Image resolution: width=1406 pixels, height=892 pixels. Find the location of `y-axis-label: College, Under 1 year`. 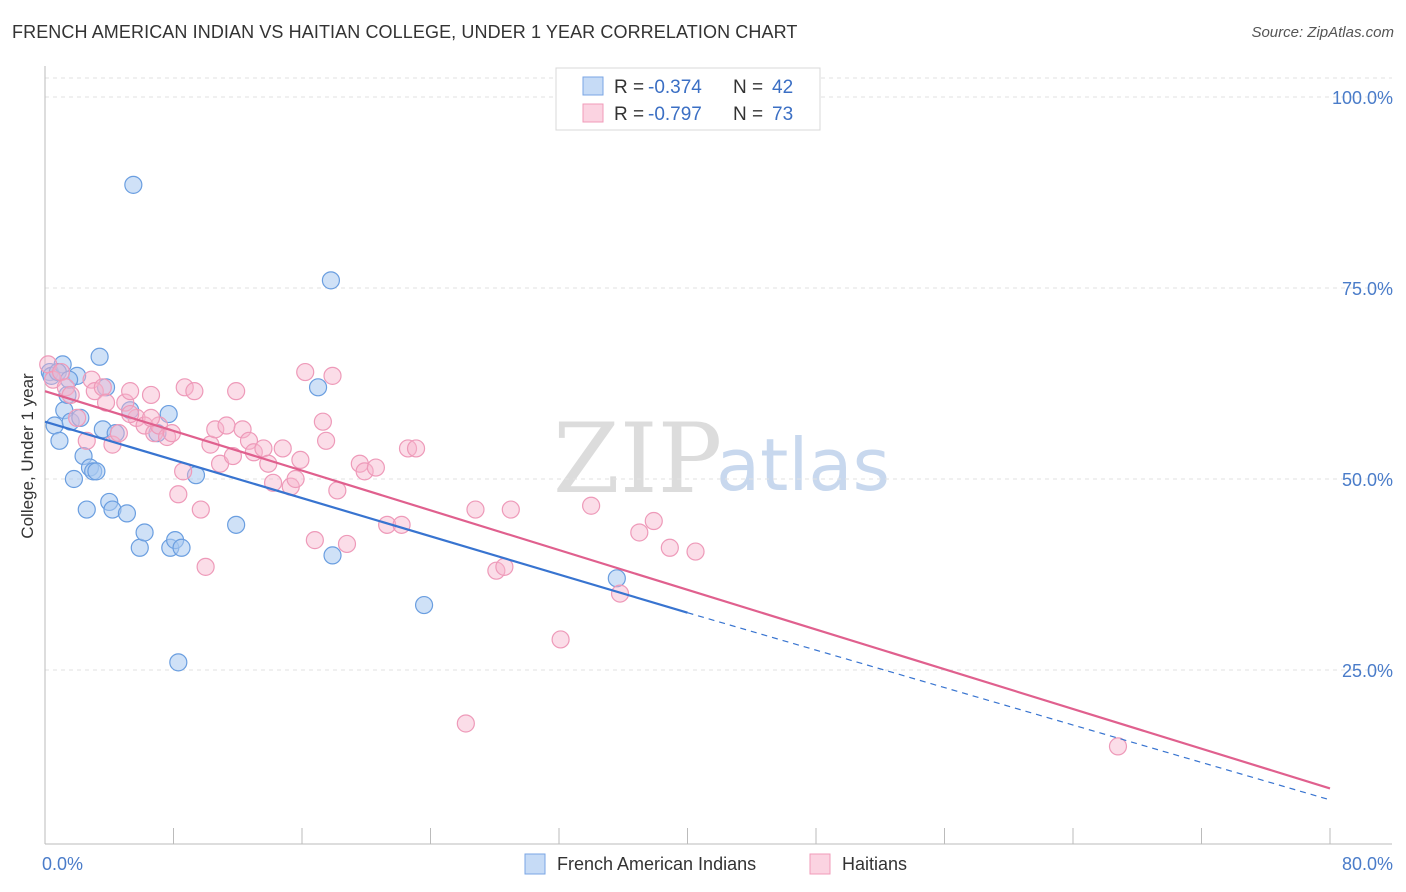

y-axis-label: College, Under 1 year is located at coordinates (27, 456).